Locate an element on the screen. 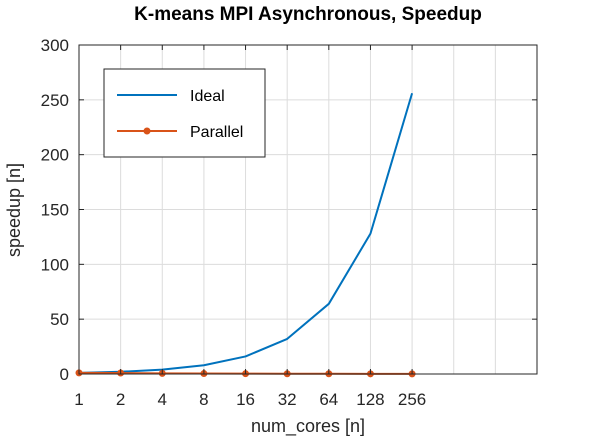 Image resolution: width=593 pixels, height=438 pixels. x-tick-label: 32 is located at coordinates (287, 399).